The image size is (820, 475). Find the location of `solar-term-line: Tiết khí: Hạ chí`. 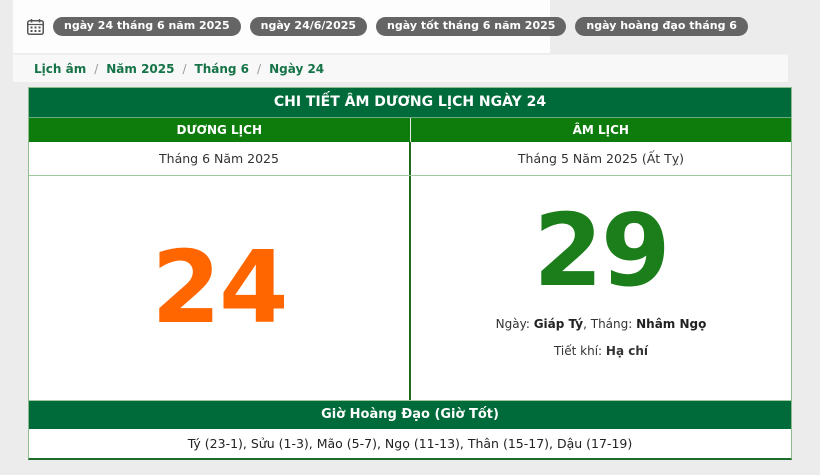

solar-term-line: Tiết khí: Hạ chí is located at coordinates (601, 351).